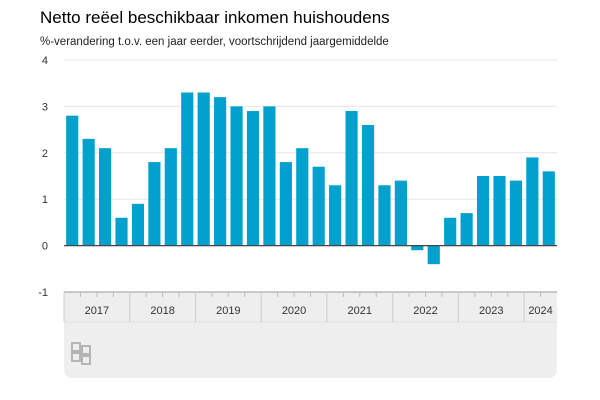 The image size is (600, 400). What do you see at coordinates (81, 353) in the screenshot?
I see `cbs-logo-icon` at bounding box center [81, 353].